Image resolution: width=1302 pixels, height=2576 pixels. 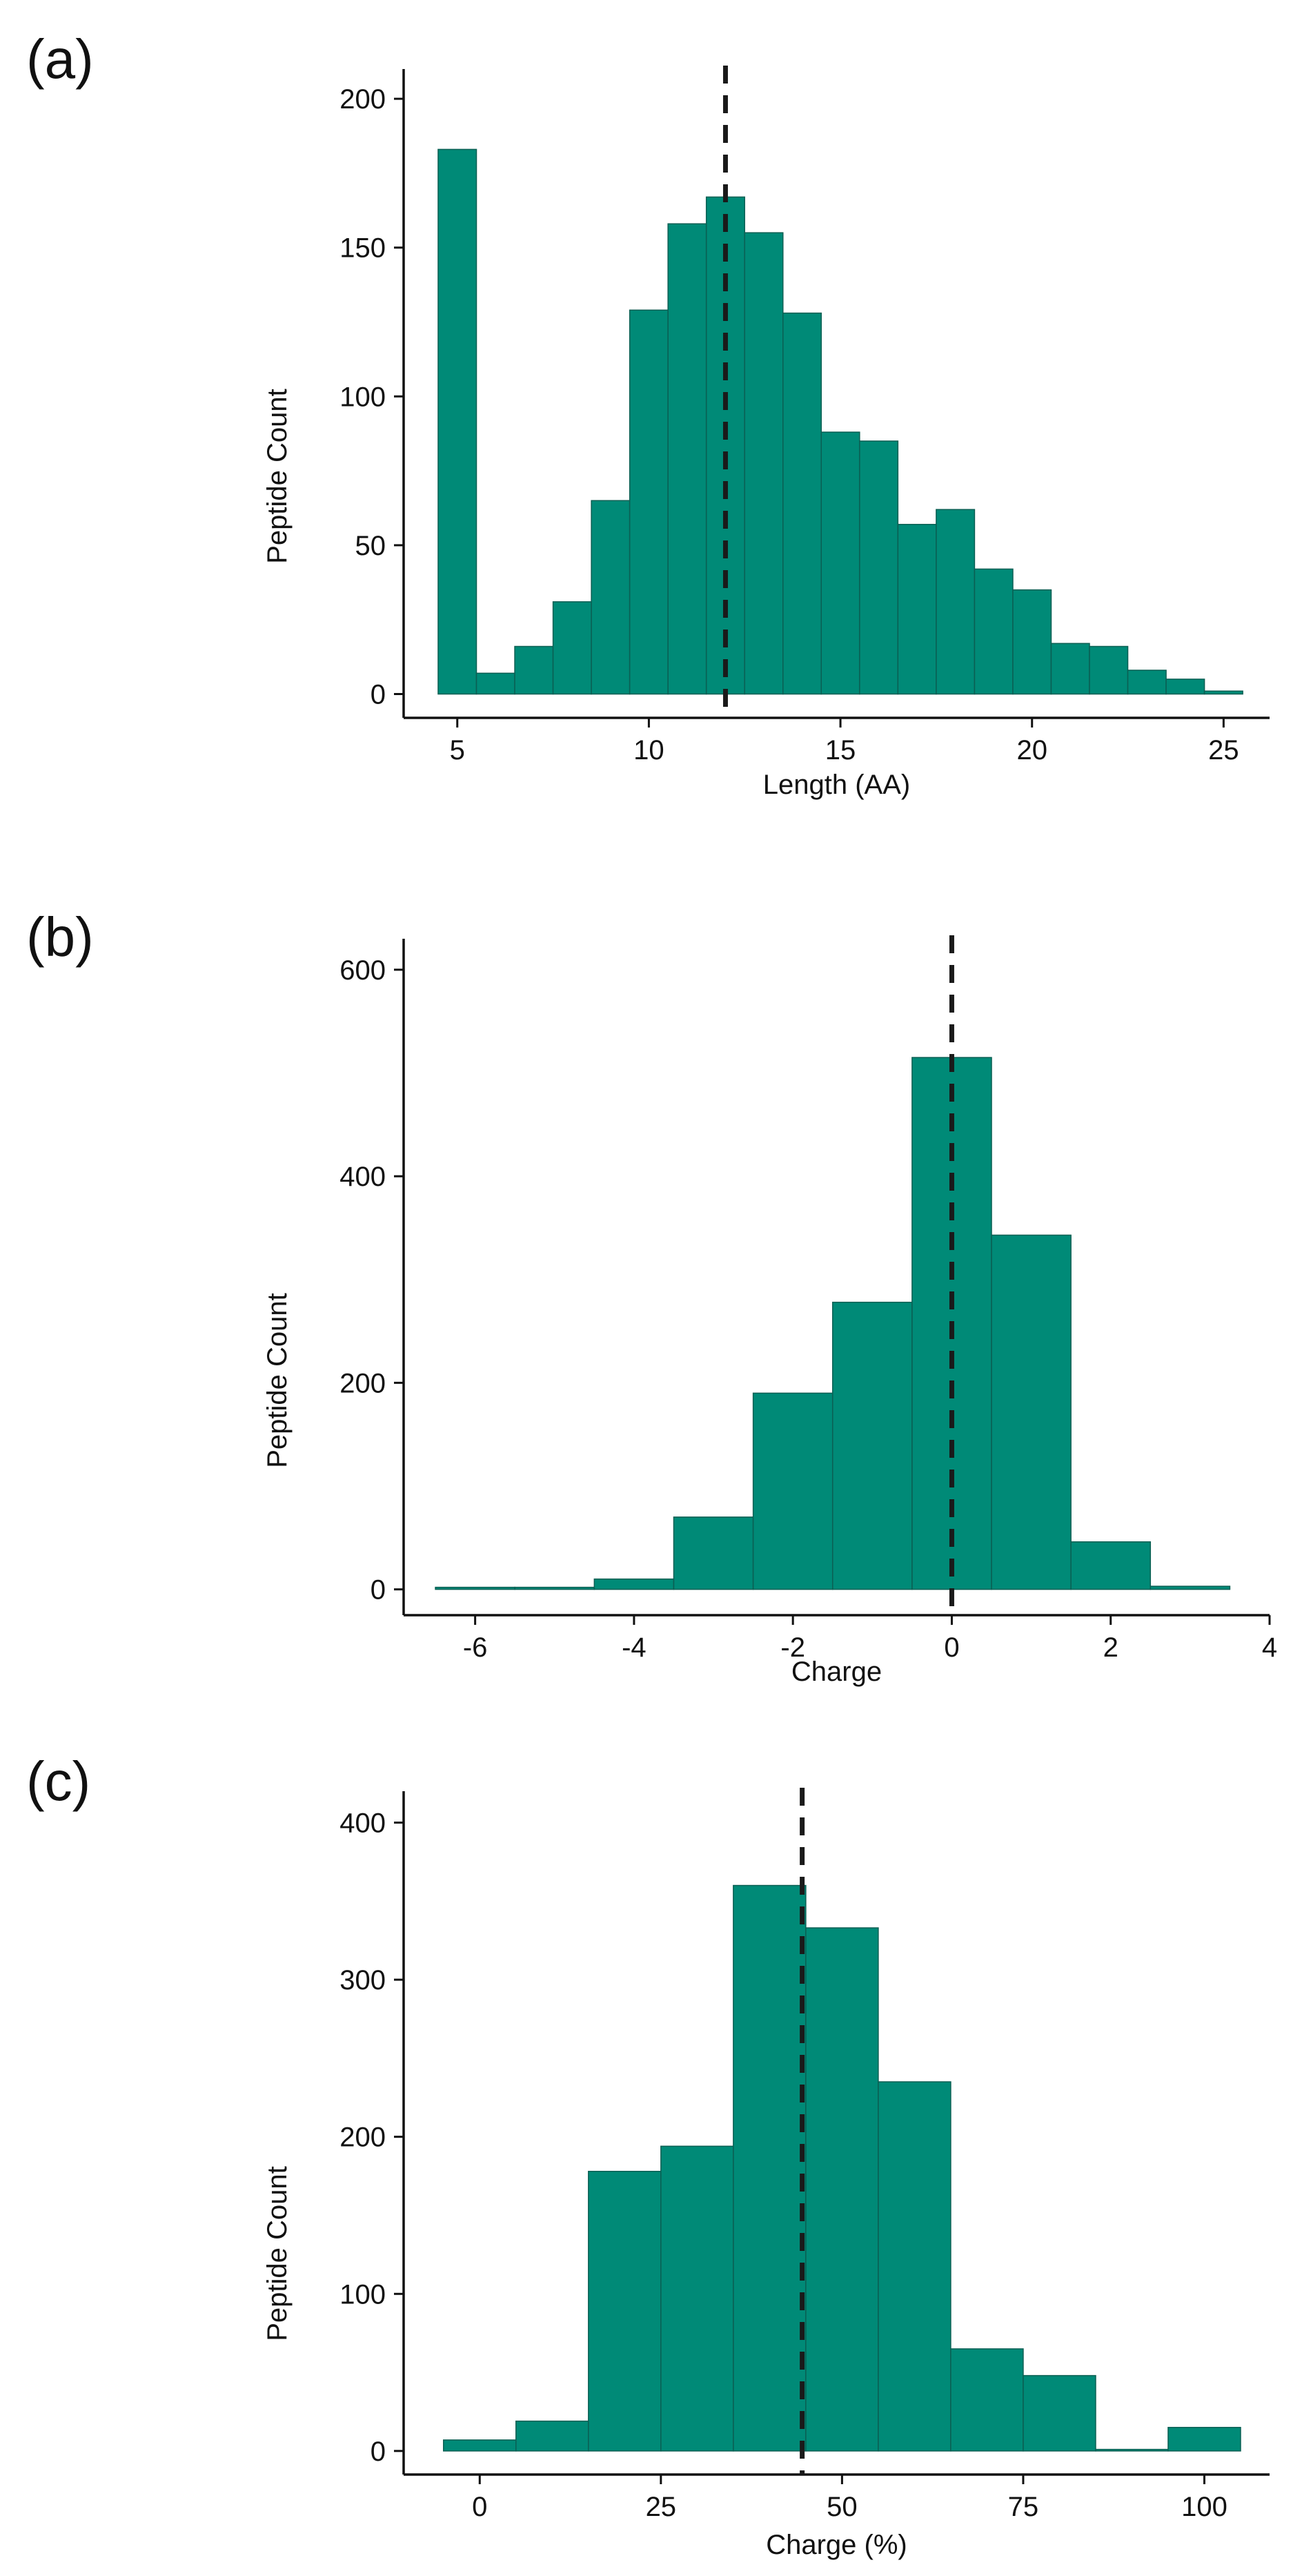 I want to click on x-tick-label: 100, so click(x=1204, y=2507).